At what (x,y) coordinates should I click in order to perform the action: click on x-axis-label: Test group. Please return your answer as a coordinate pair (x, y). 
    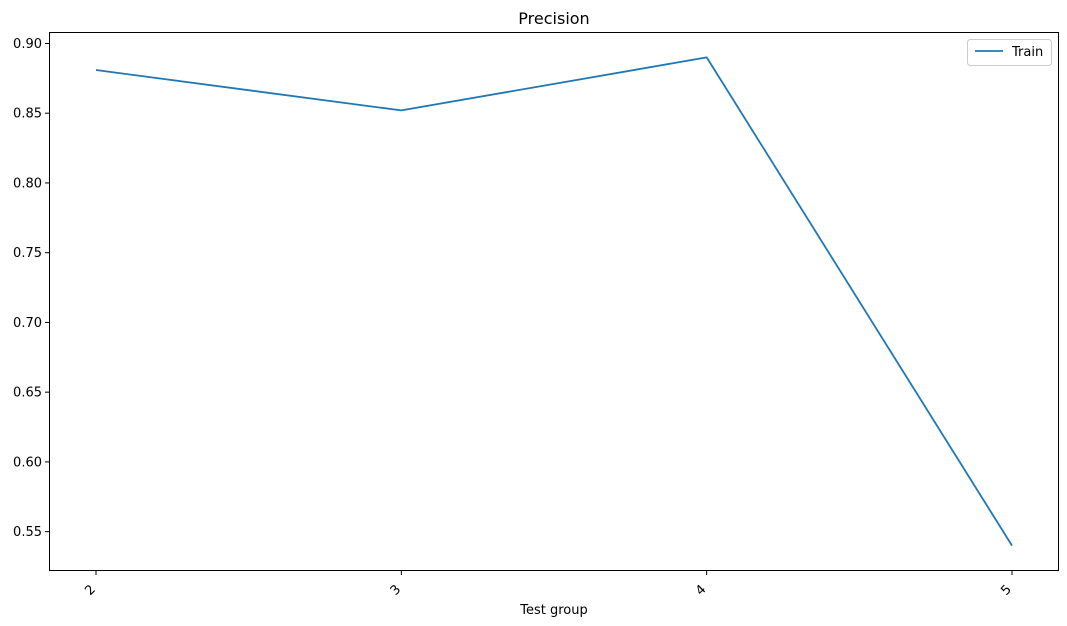
    Looking at the image, I should click on (553, 610).